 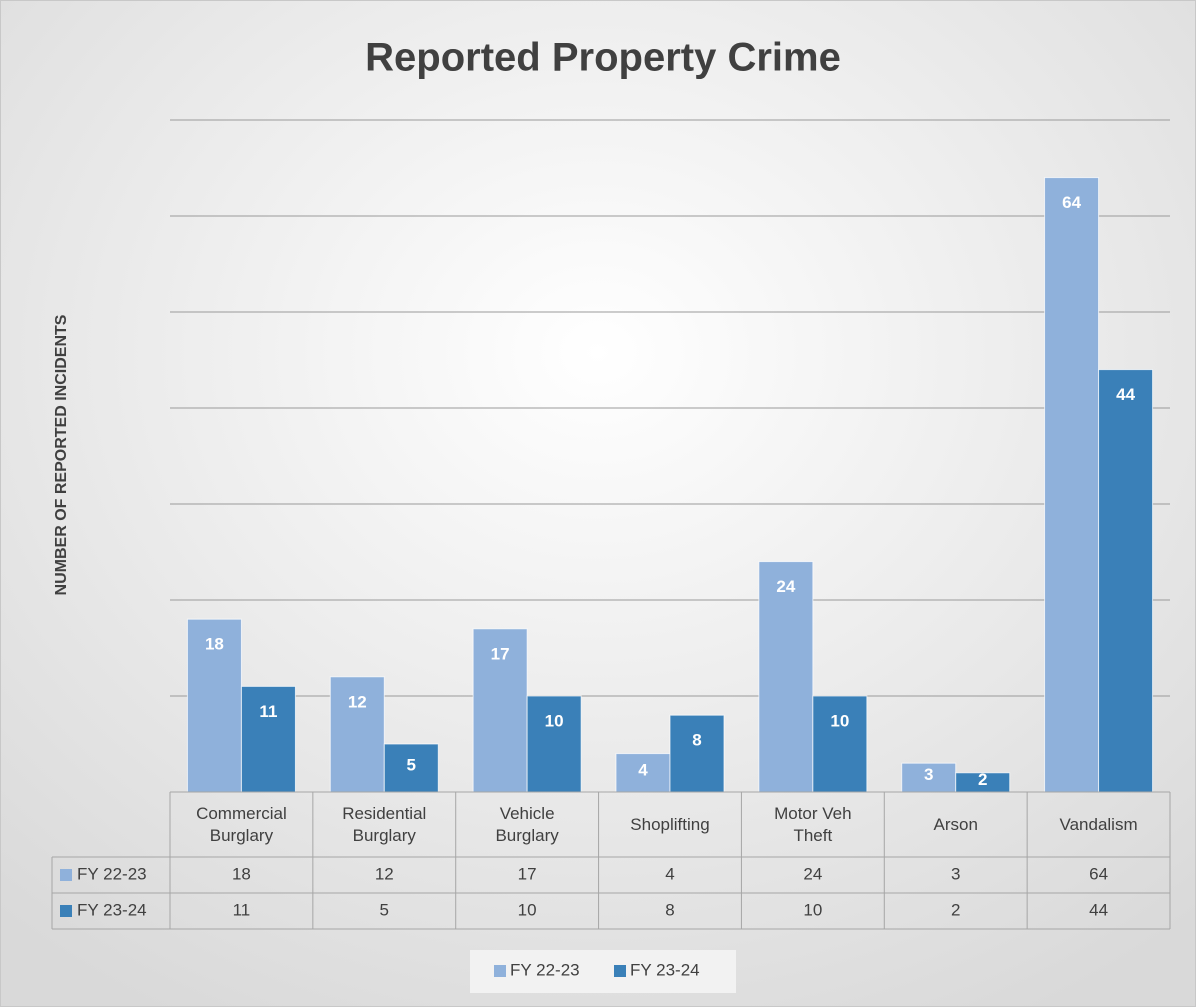 I want to click on category-cell: Motor Veh Theft, so click(x=813, y=824).